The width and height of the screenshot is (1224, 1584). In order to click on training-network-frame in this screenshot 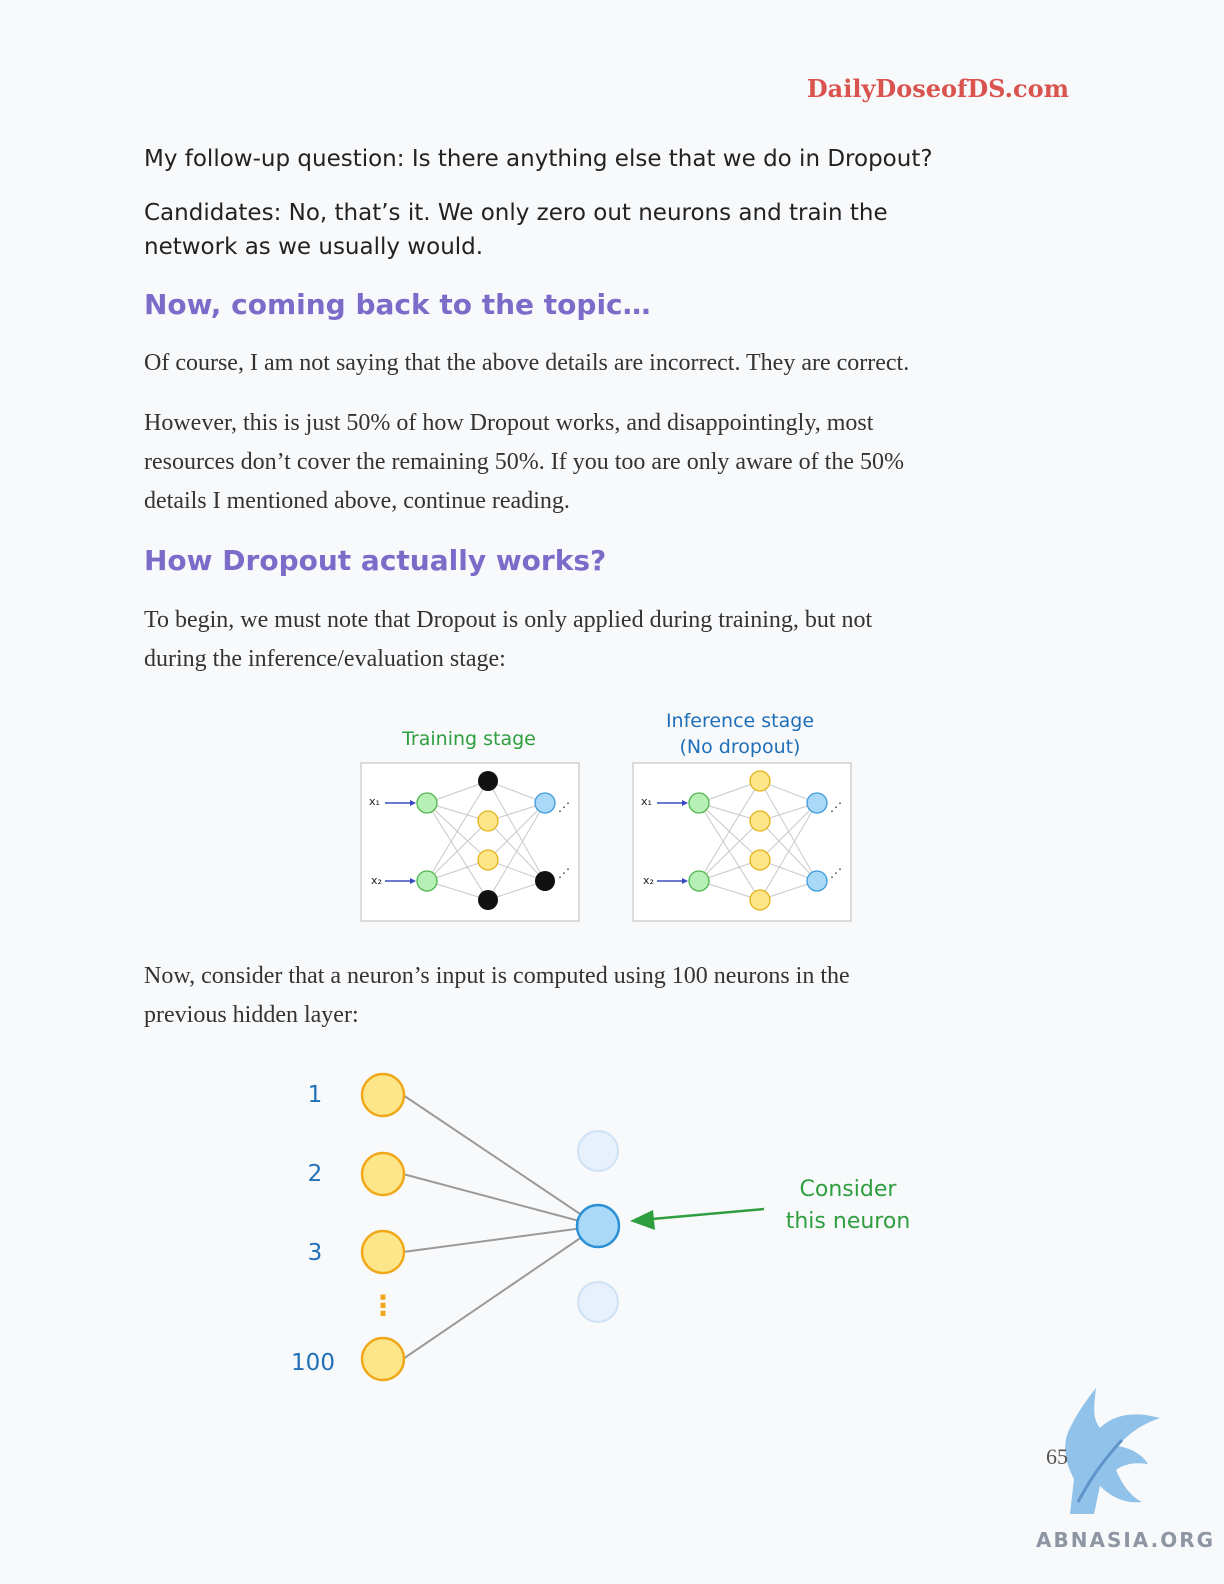, I will do `click(470, 842)`.